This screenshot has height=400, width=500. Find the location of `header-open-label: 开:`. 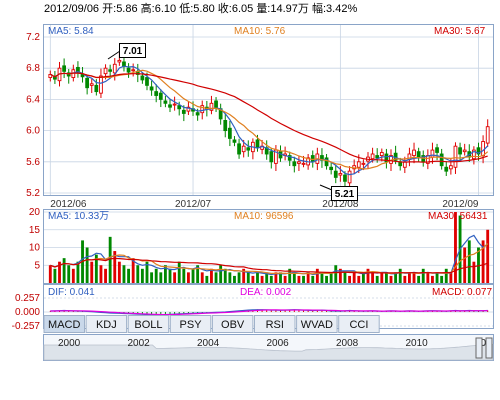

header-open-label: 开: is located at coordinates (109, 9).